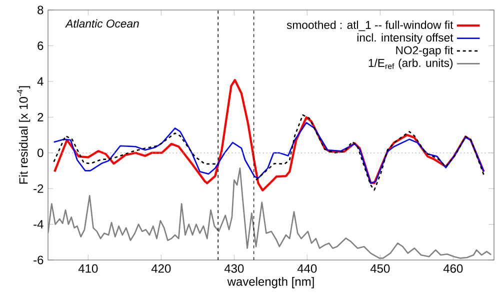 This screenshot has height=304, width=500. Describe the element at coordinates (39, 224) in the screenshot. I see `y-tick-label: -4` at that location.